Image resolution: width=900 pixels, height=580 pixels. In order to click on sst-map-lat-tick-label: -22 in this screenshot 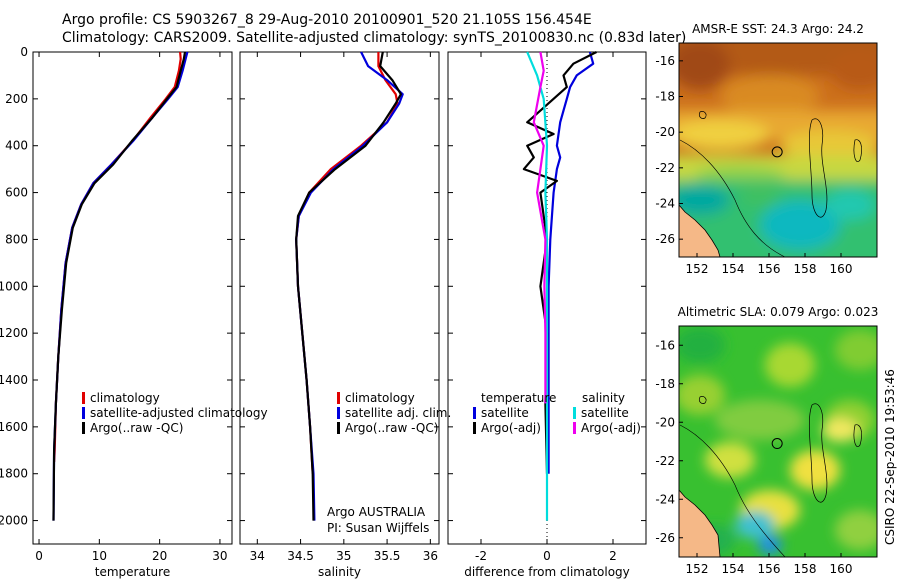, I will do `click(665, 168)`.